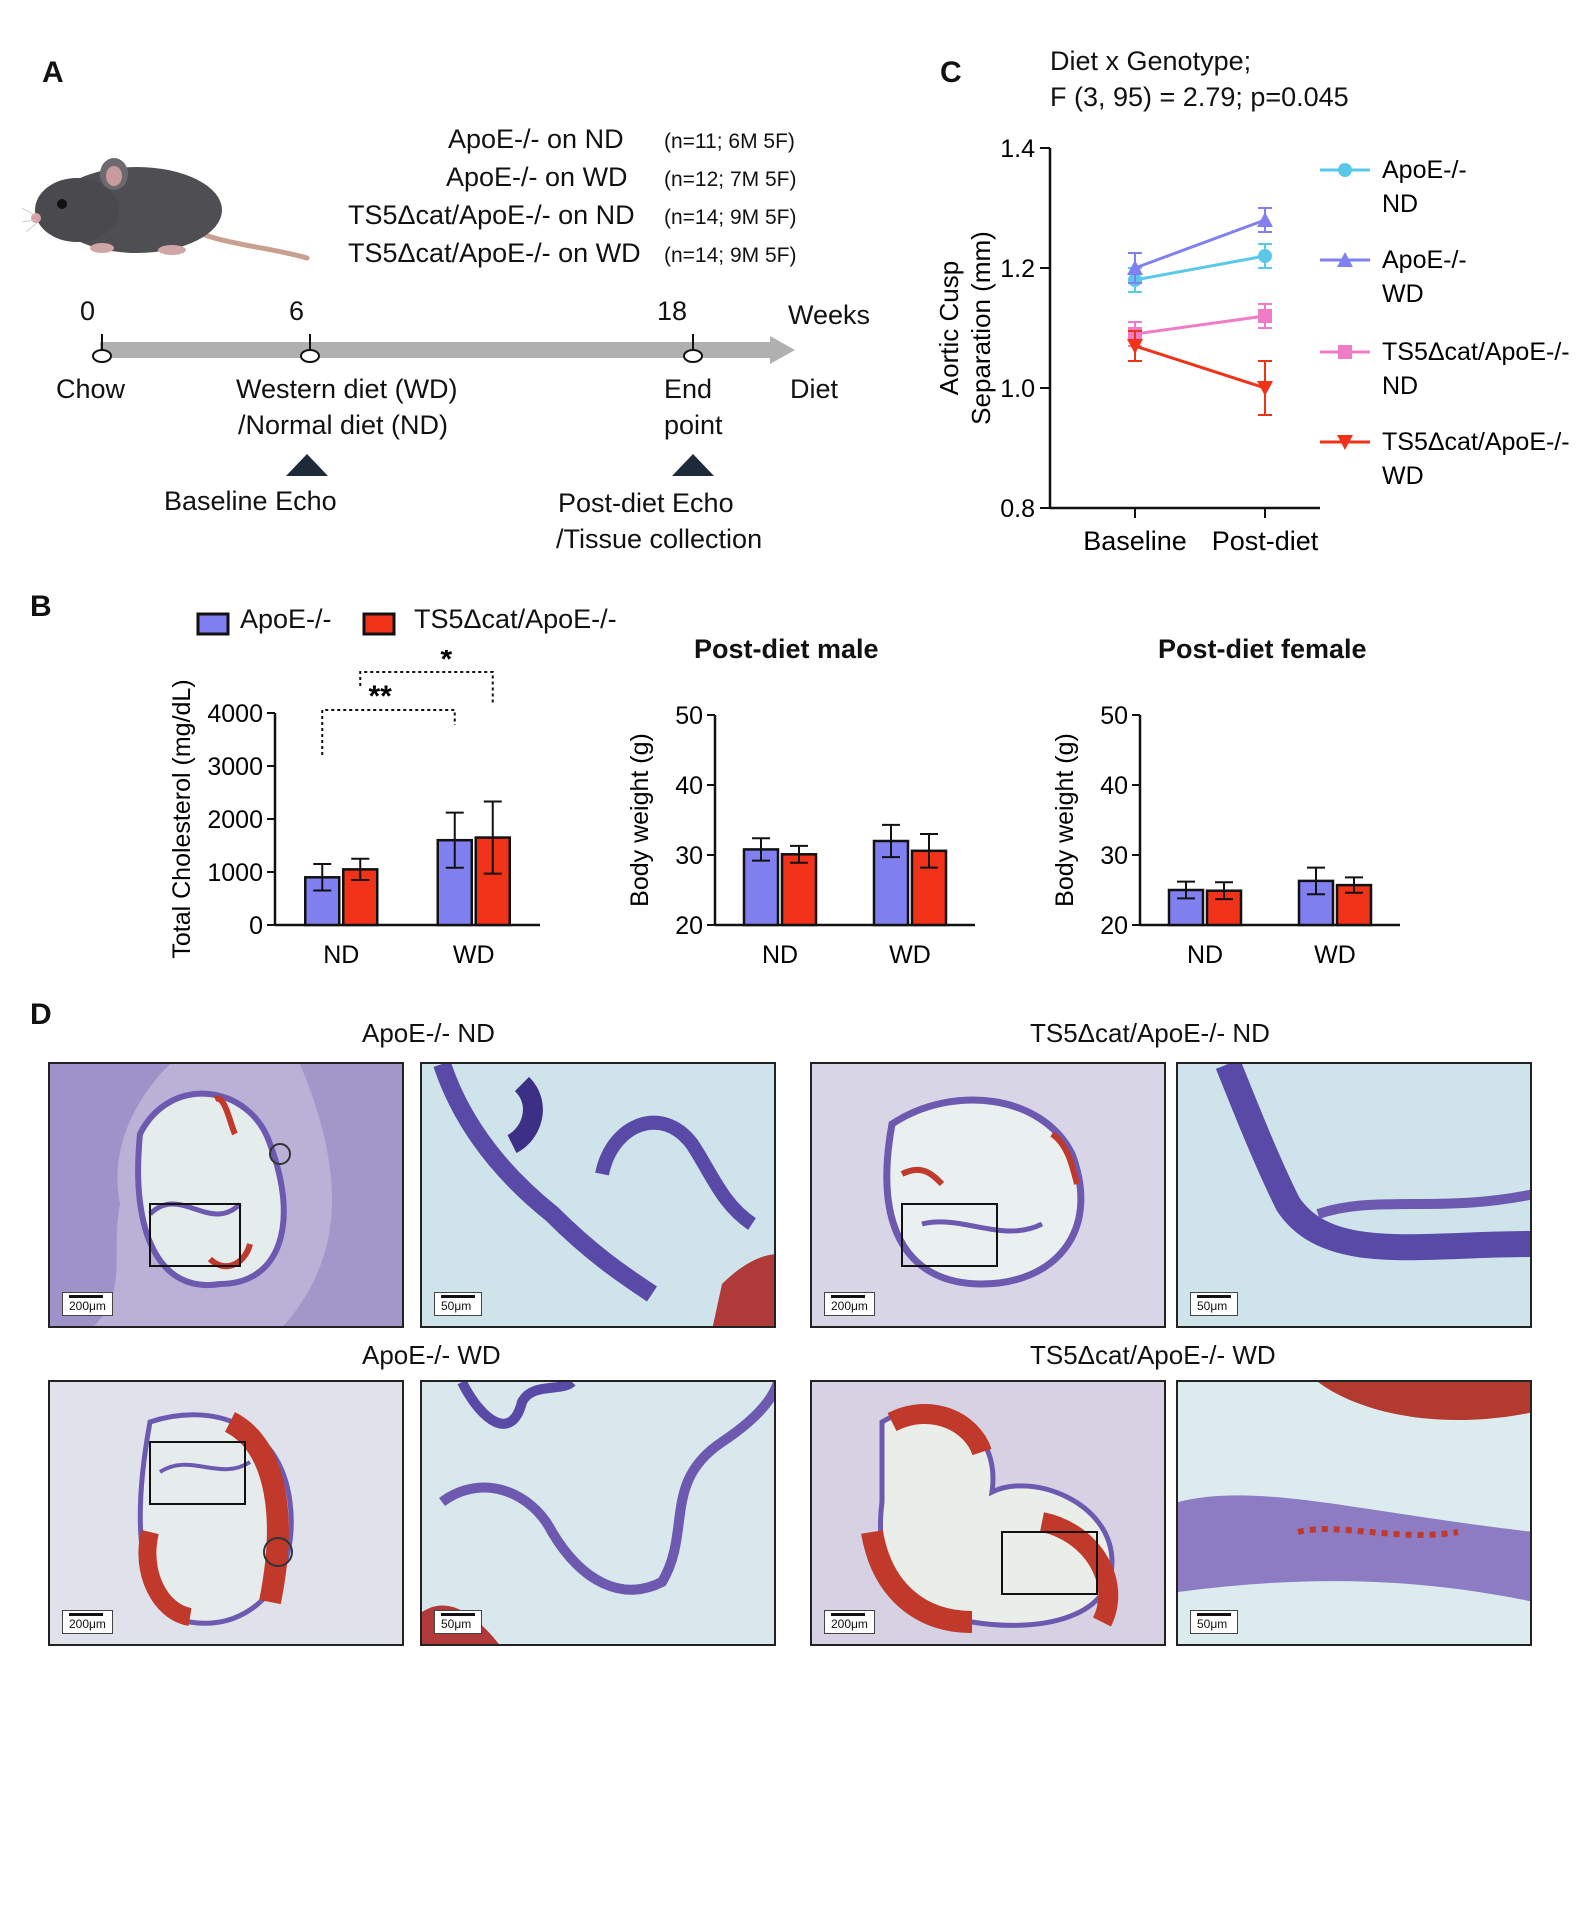 Image resolution: width=1581 pixels, height=1905 pixels. Describe the element at coordinates (693, 425) in the screenshot. I see `timeline-point: point` at that location.